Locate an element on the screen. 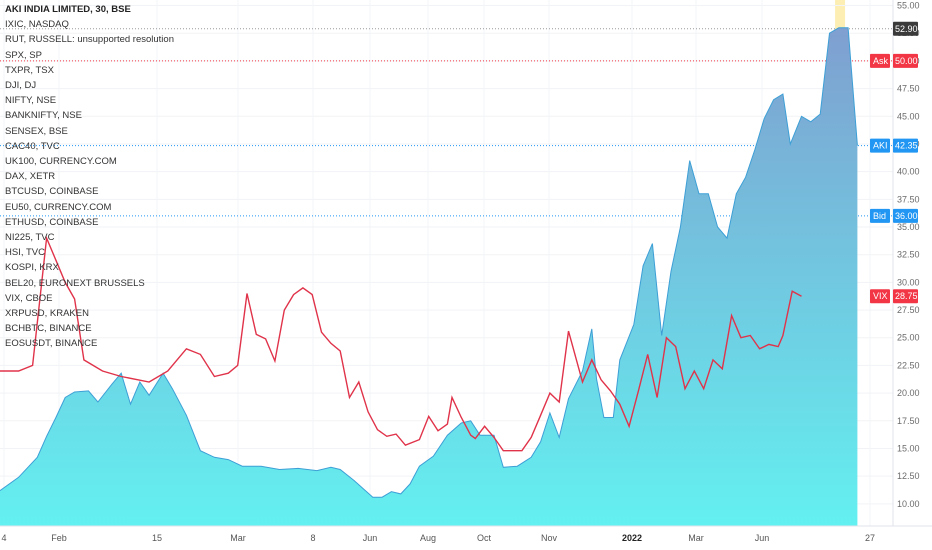 The width and height of the screenshot is (932, 550). legend-symbol: BEL20, EURONEXT BRUSSELS is located at coordinates (75, 283).